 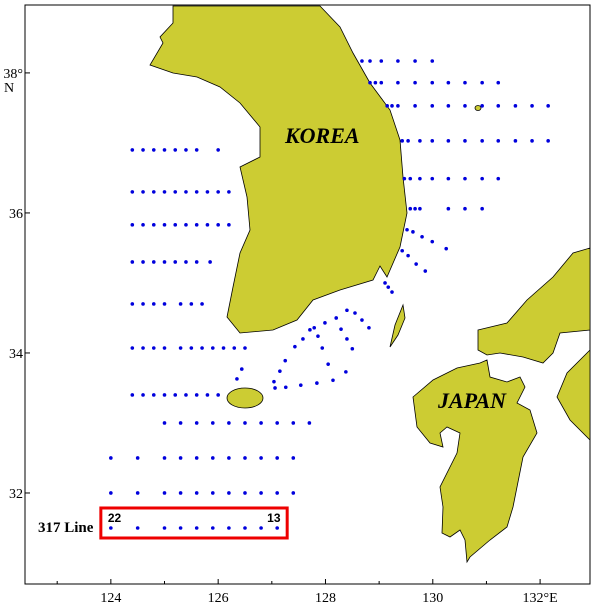 I want to click on honshu-landmass, so click(x=534, y=305).